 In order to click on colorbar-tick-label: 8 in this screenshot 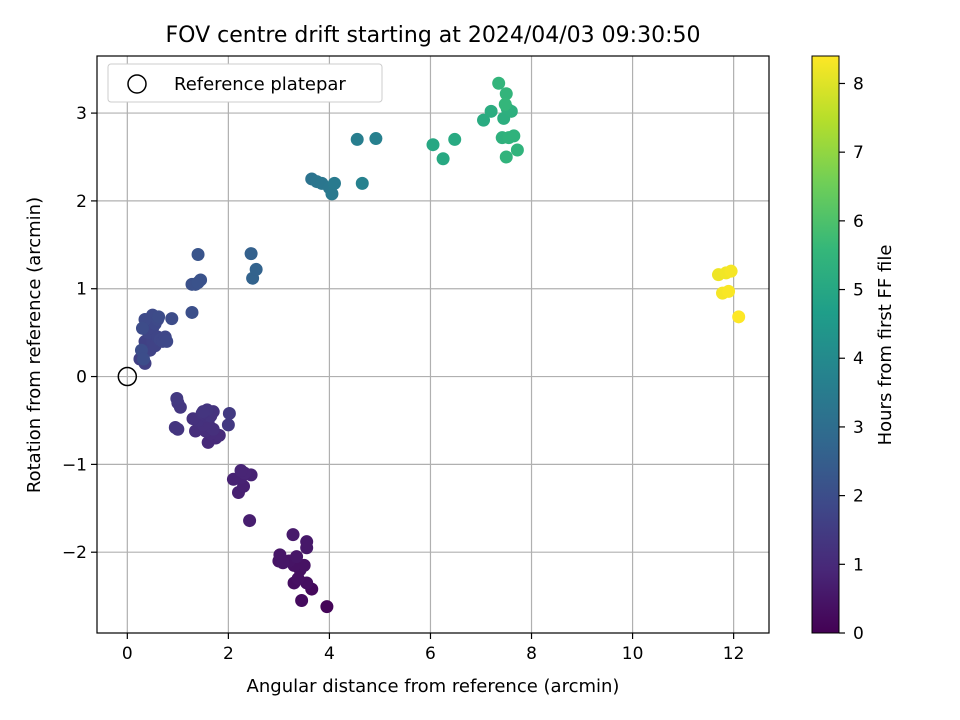, I will do `click(858, 84)`.